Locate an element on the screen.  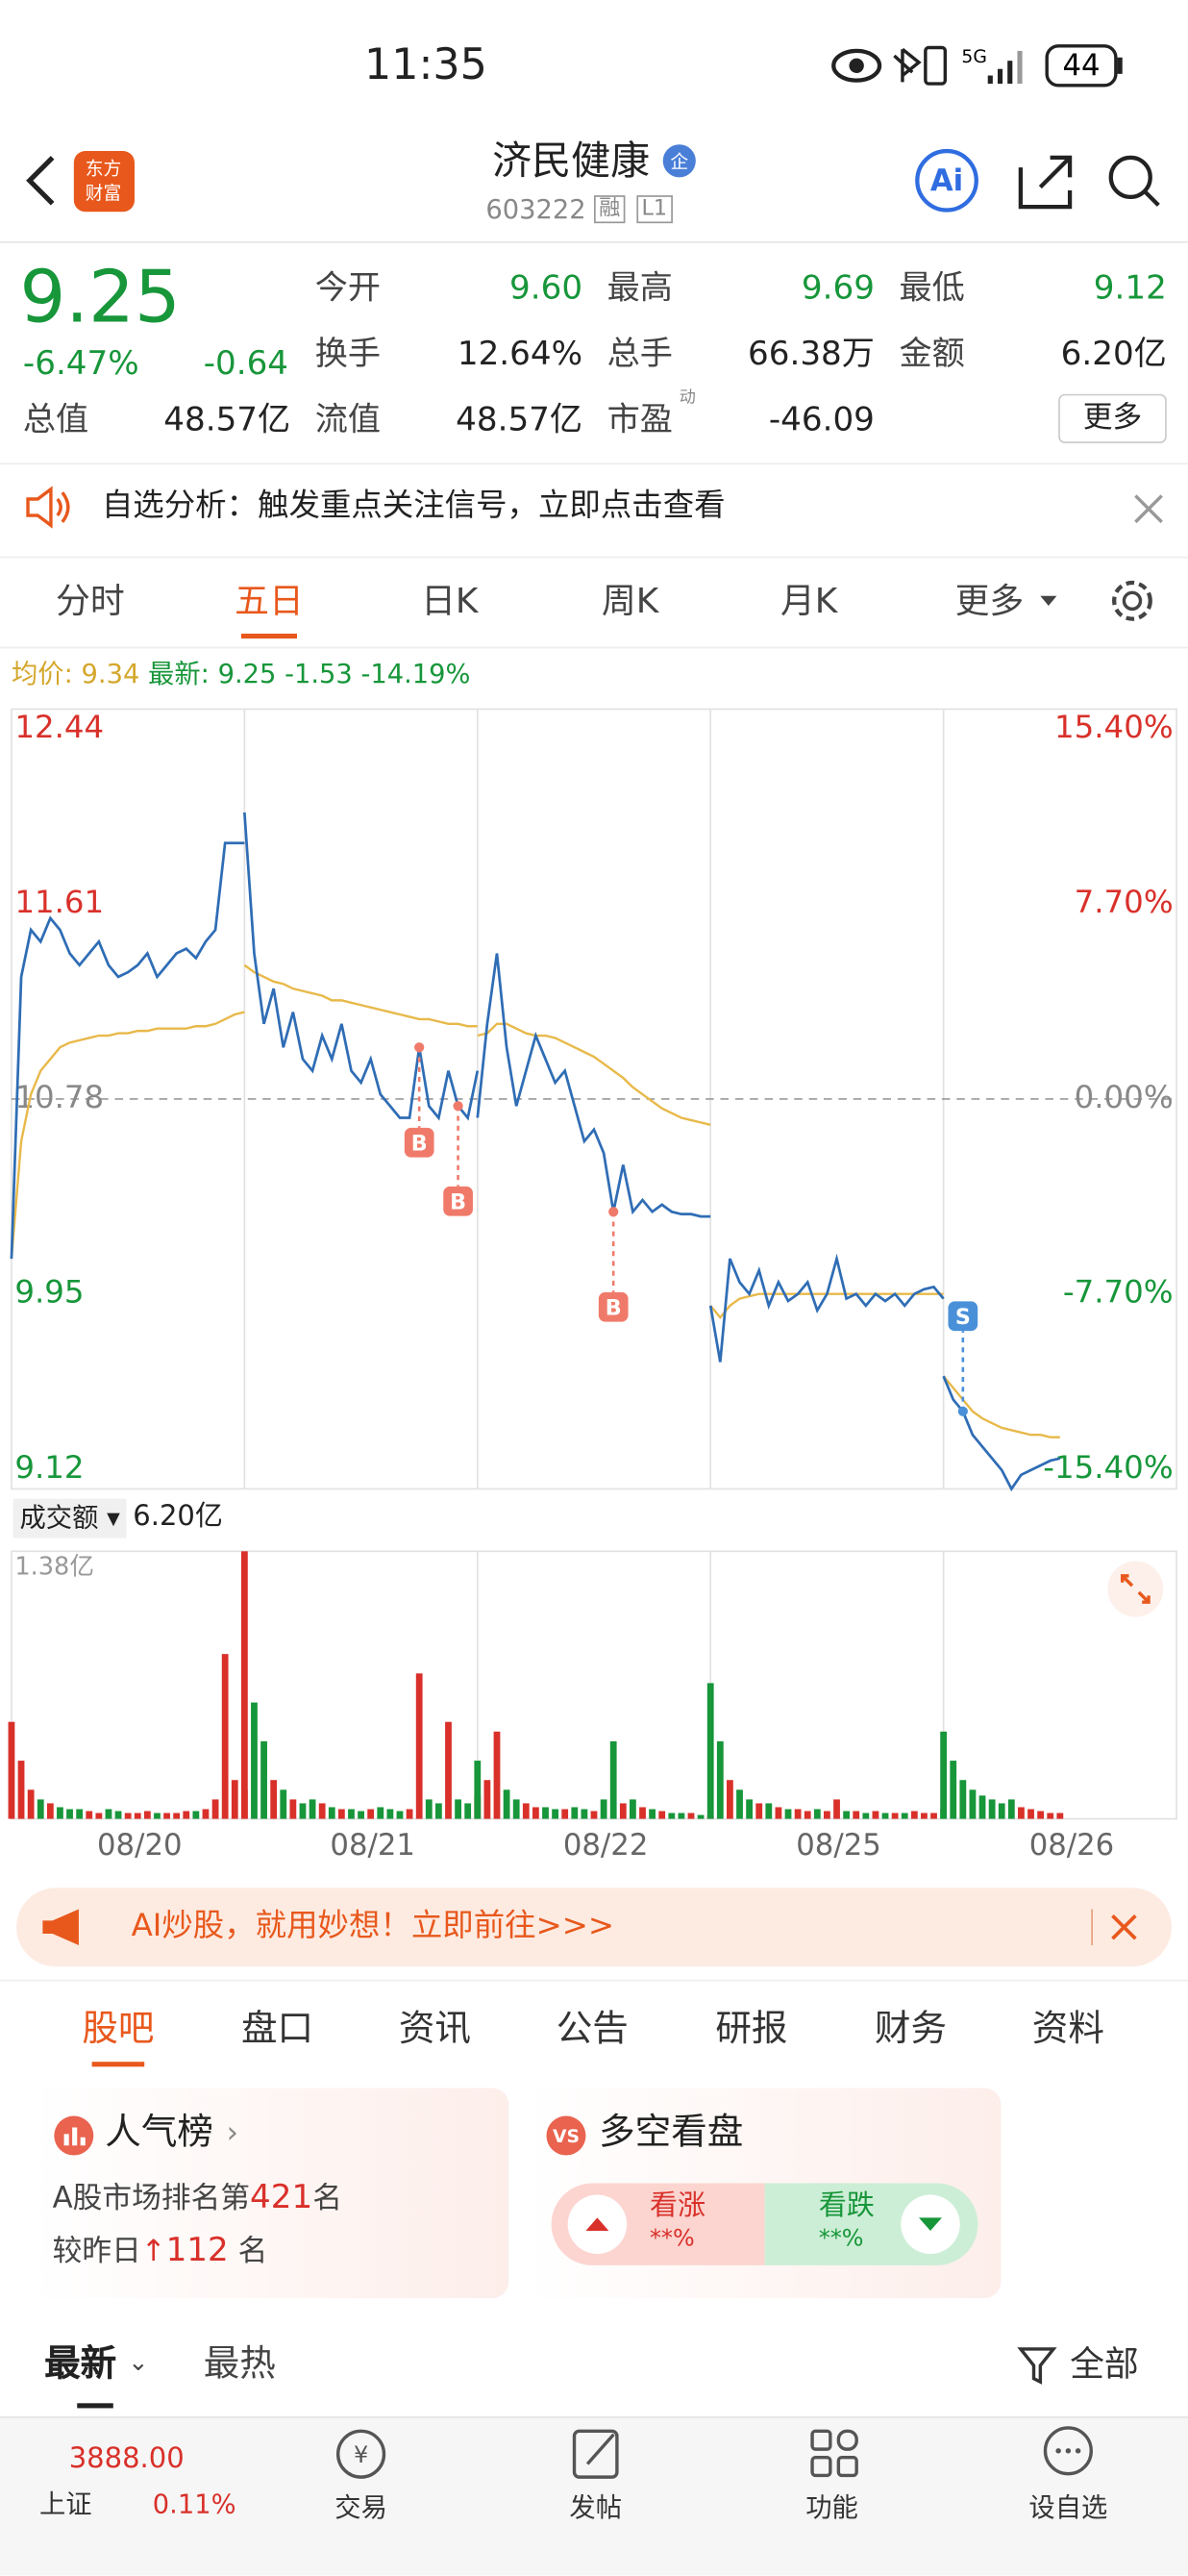
sentiment-title: 多空看盘 is located at coordinates (671, 2133).